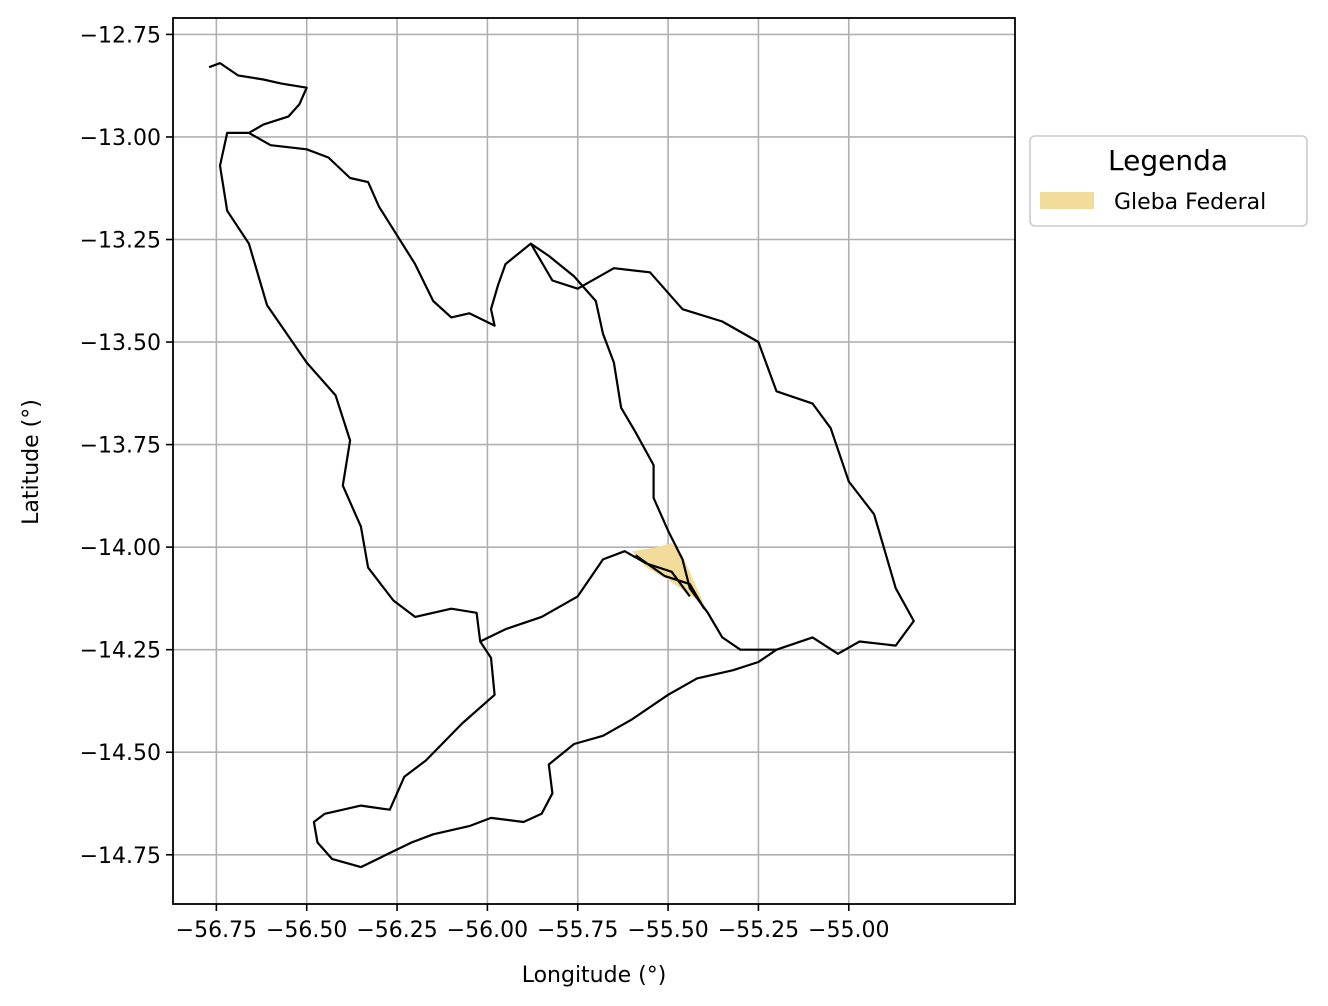 This screenshot has height=1006, width=1328. What do you see at coordinates (120, 35) in the screenshot?
I see `y-tick-label: −12.75` at bounding box center [120, 35].